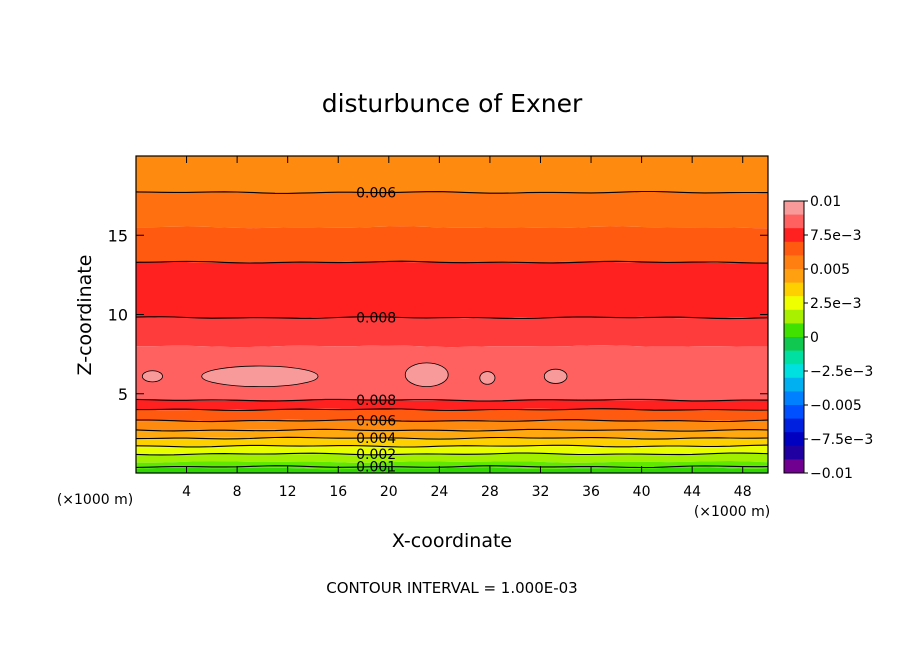 The image size is (904, 654). I want to click on x-tick-label: 16, so click(338, 492).